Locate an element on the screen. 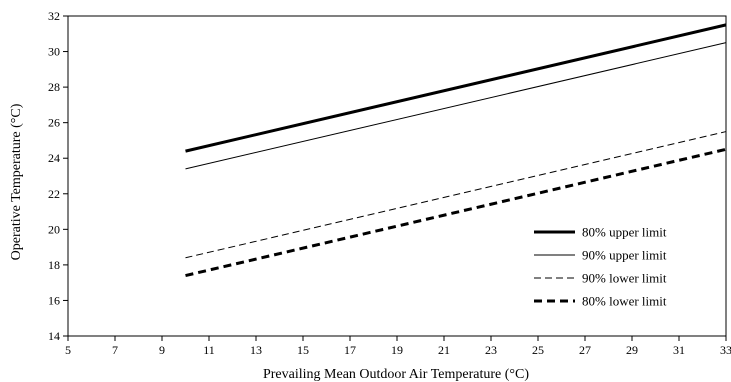  y-tick-label: 14 is located at coordinates (54, 336).